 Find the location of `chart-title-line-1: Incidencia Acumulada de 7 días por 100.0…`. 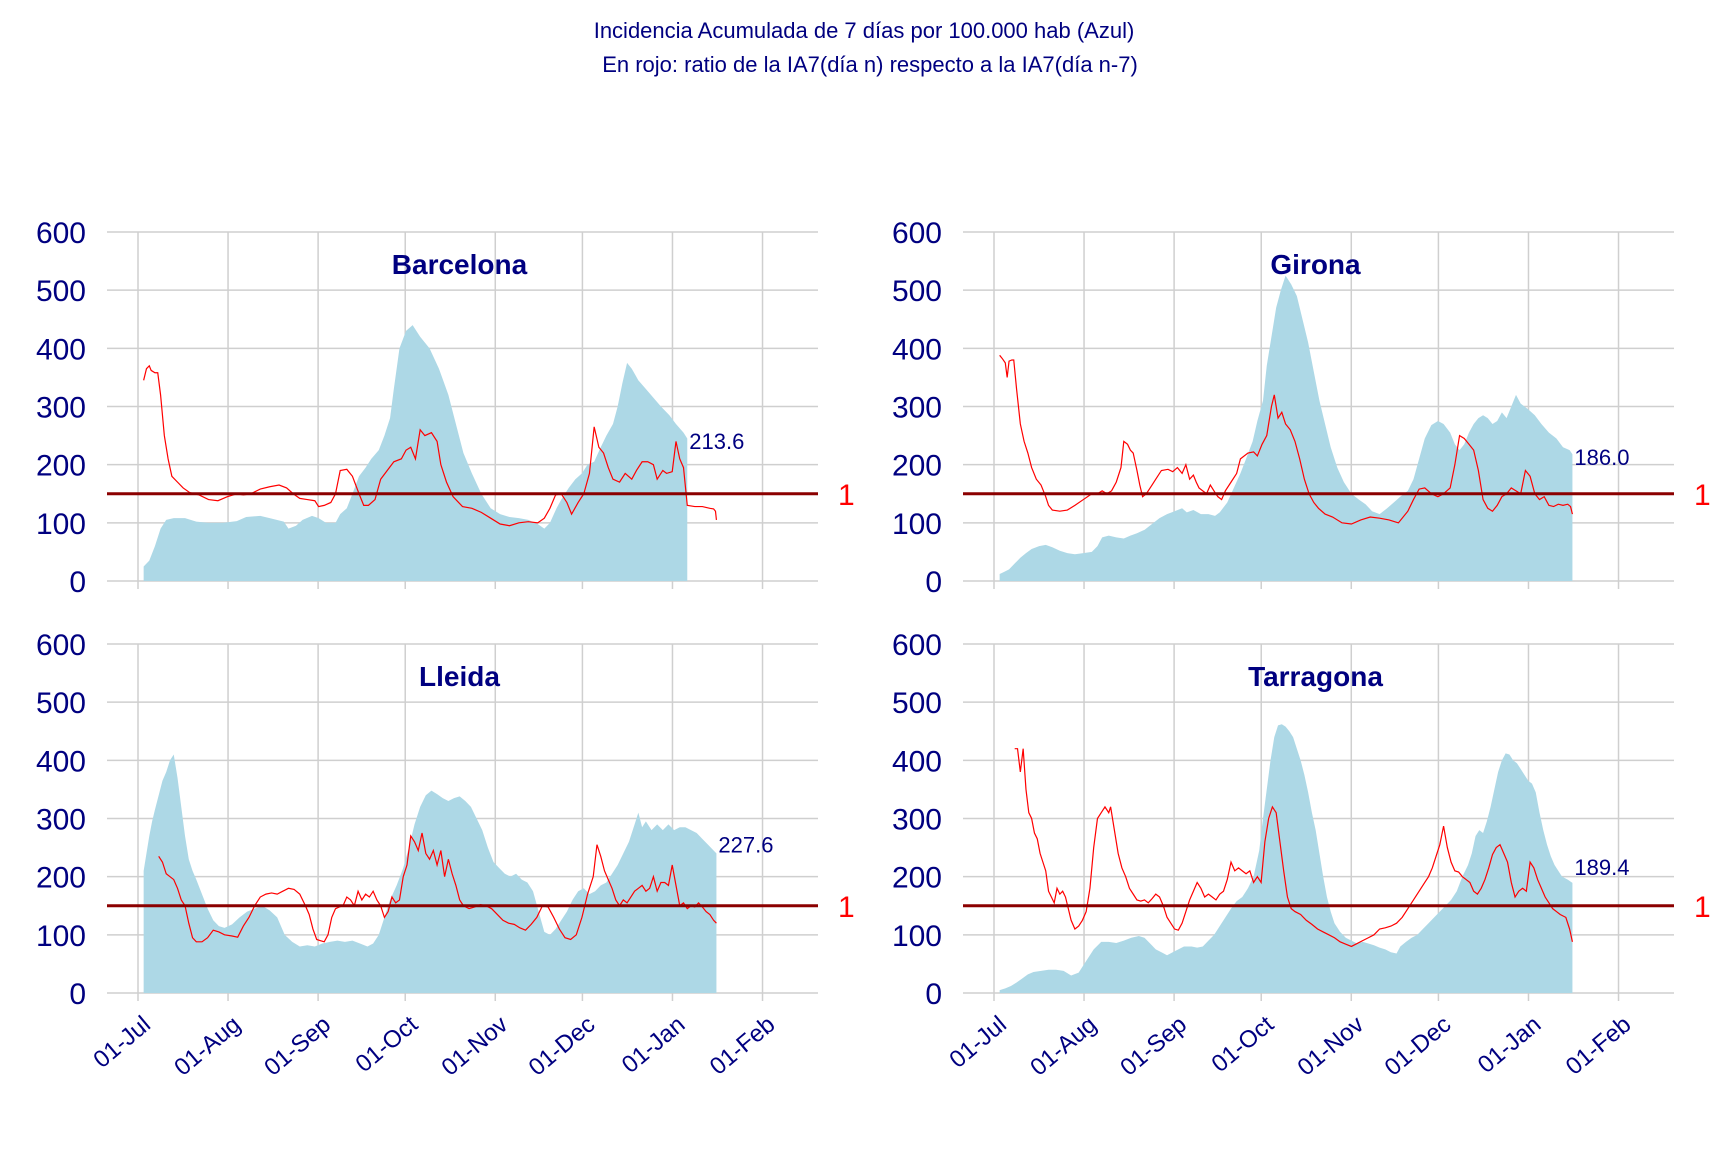

chart-title-line-1: Incidencia Acumulada de 7 días por 100.0… is located at coordinates (864, 30).